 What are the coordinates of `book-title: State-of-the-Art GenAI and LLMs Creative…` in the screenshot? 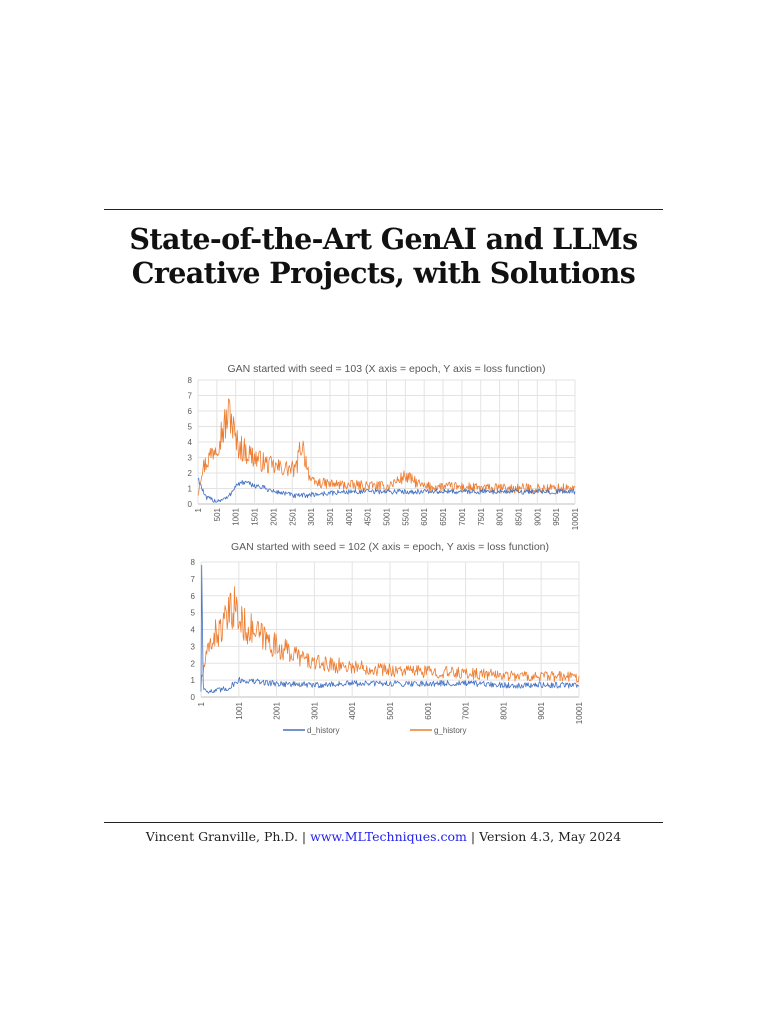 It's located at (383, 256).